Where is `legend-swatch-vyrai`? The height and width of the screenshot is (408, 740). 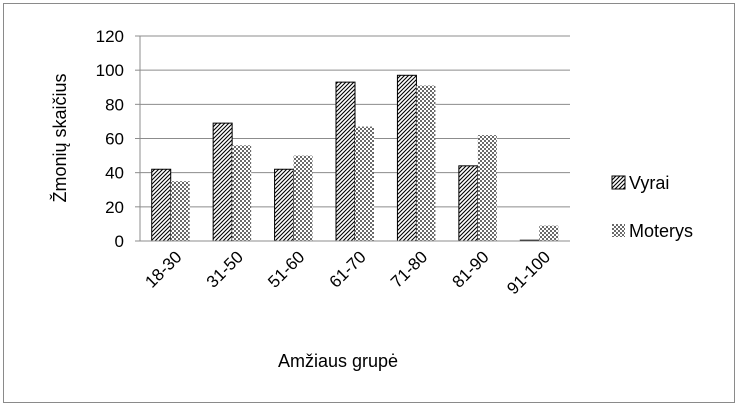
legend-swatch-vyrai is located at coordinates (618, 182).